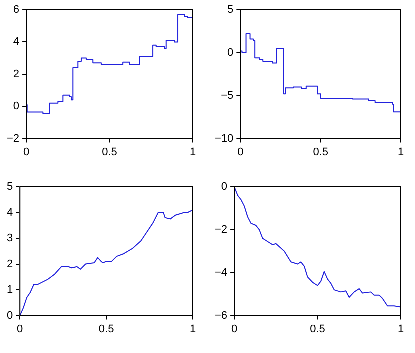 The image size is (415, 353). I want to click on y-tick-label: −5, so click(227, 96).